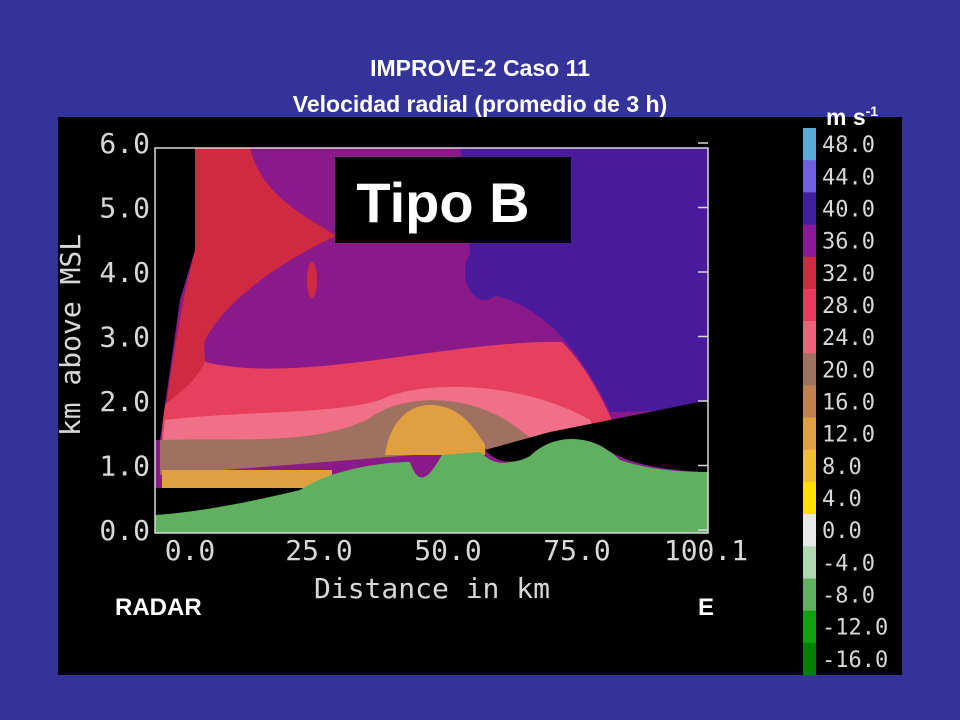 The height and width of the screenshot is (720, 960). I want to click on colorbar-label: 36.0, so click(848, 242).